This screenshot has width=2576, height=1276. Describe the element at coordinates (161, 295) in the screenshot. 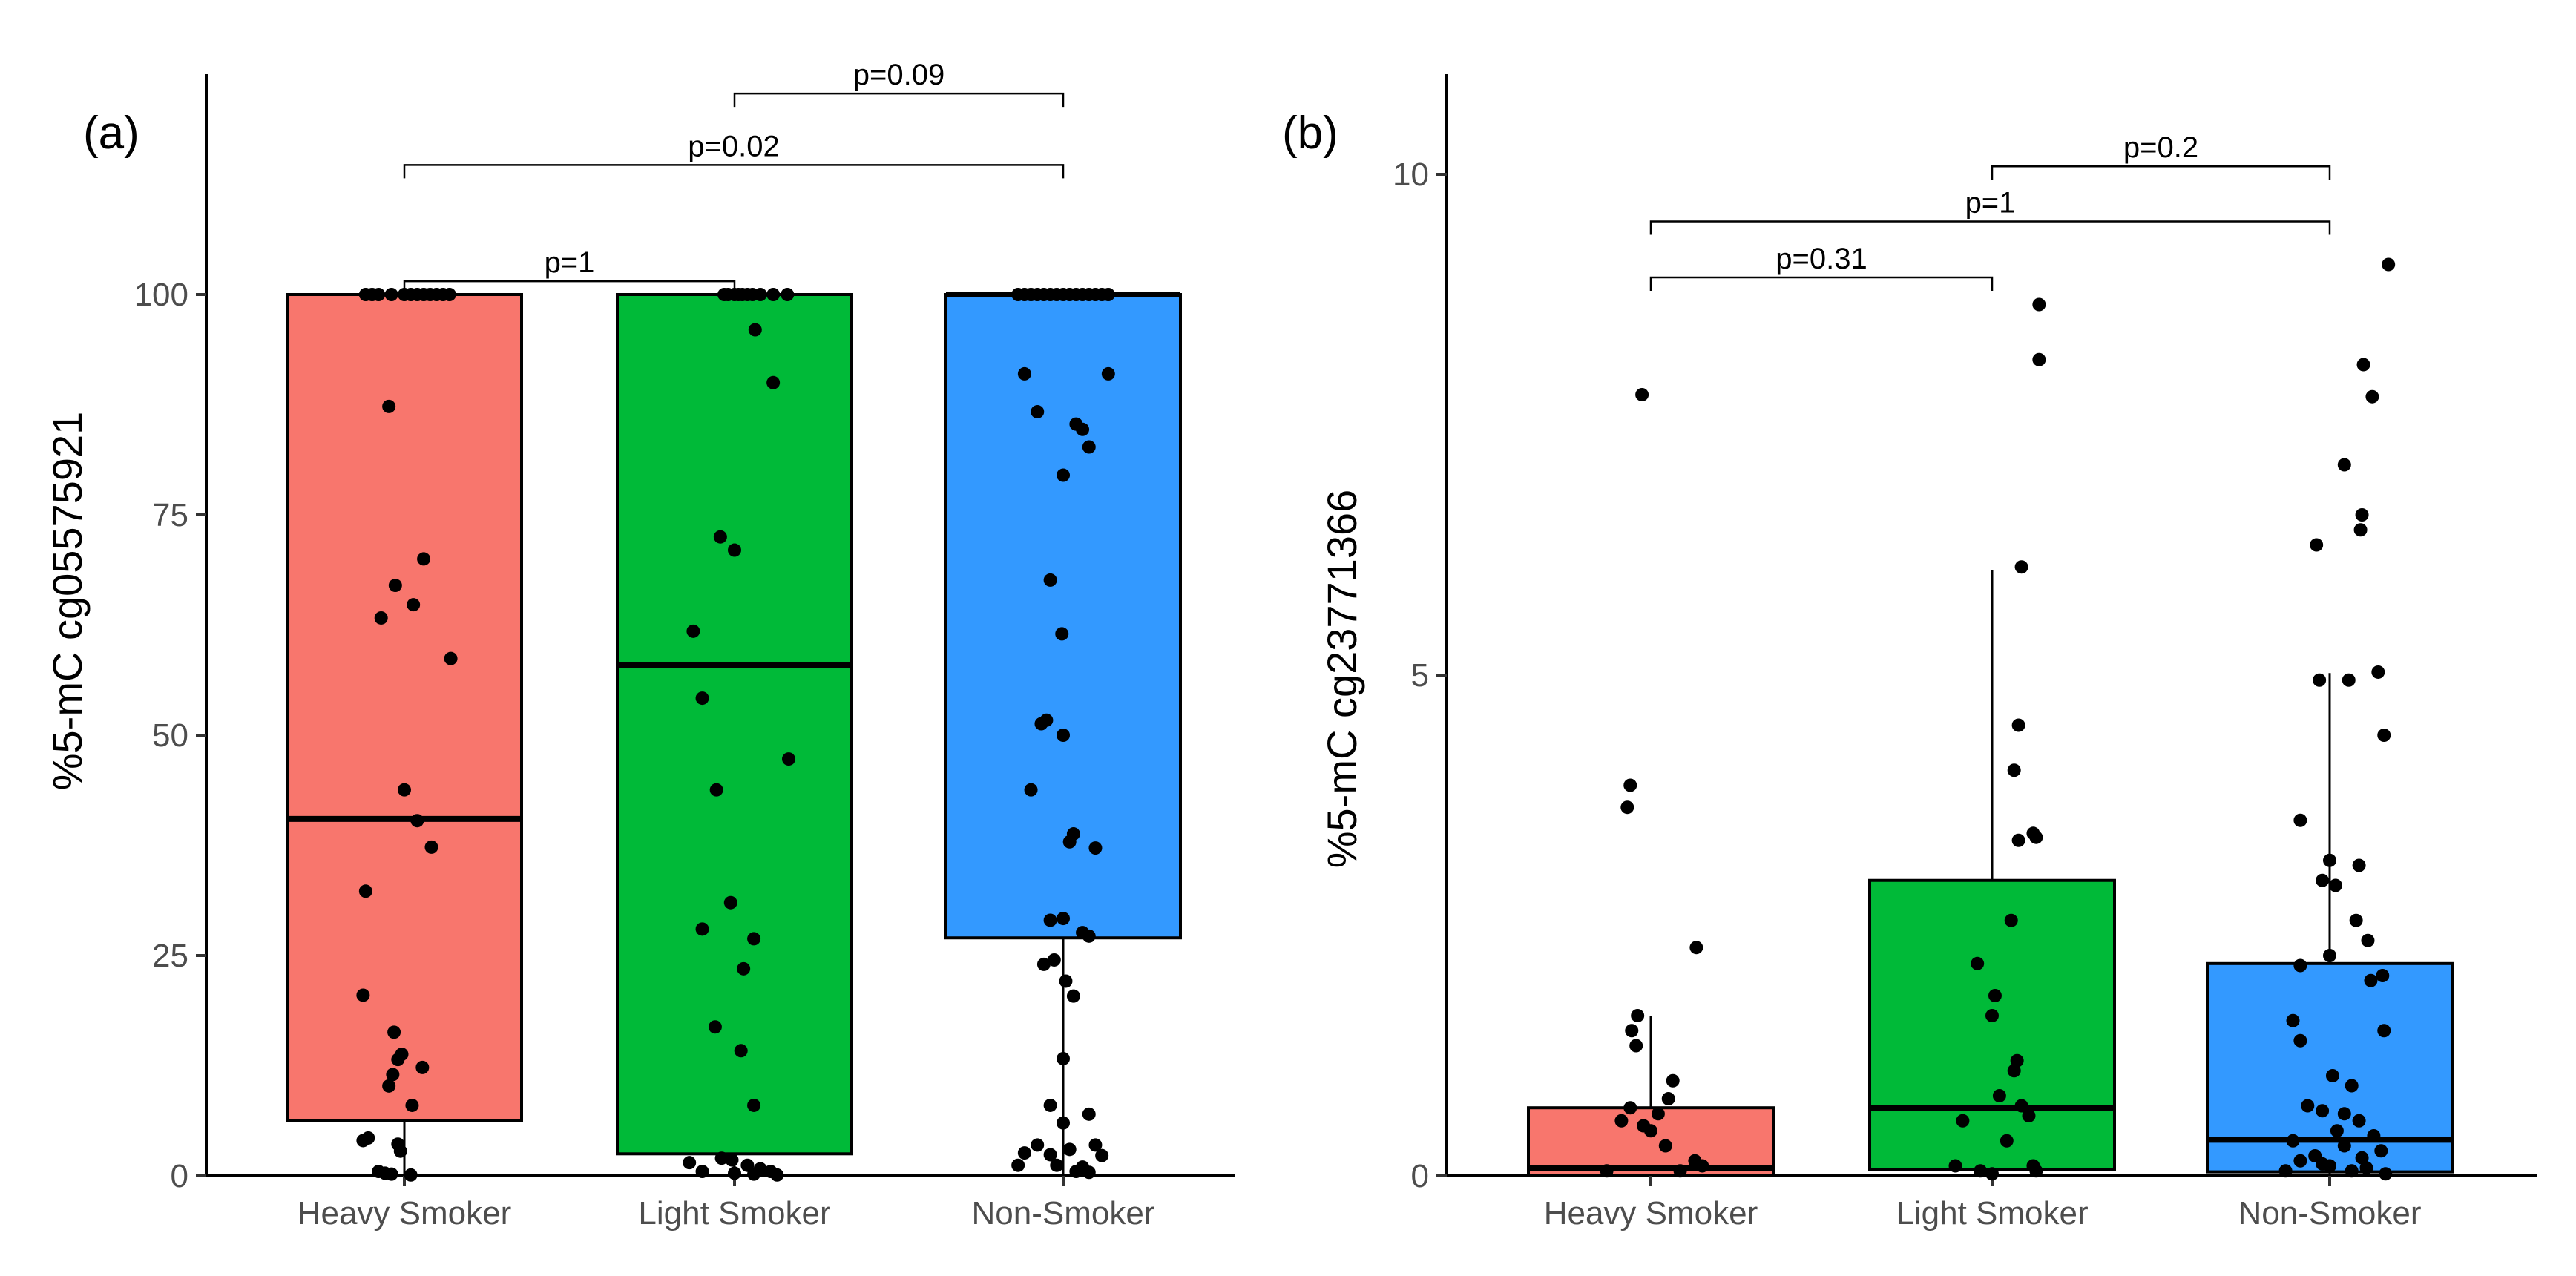

I see `panel-a-y-tick-label: 100` at that location.